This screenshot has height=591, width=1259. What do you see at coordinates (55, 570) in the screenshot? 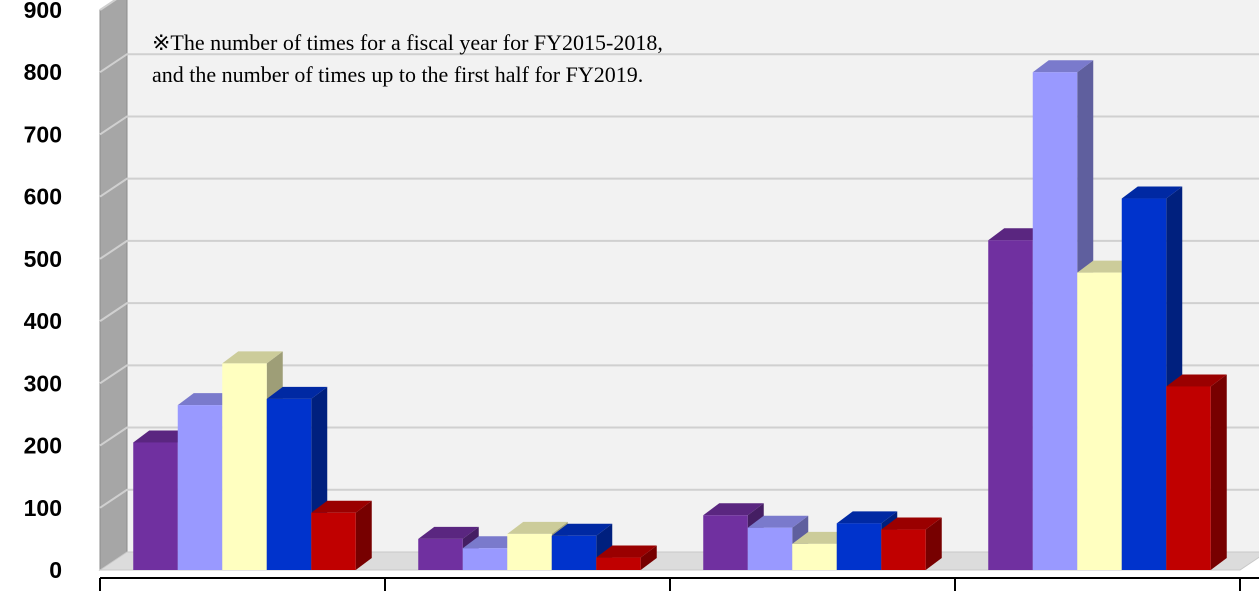
I see `y-tick-label: 0` at bounding box center [55, 570].